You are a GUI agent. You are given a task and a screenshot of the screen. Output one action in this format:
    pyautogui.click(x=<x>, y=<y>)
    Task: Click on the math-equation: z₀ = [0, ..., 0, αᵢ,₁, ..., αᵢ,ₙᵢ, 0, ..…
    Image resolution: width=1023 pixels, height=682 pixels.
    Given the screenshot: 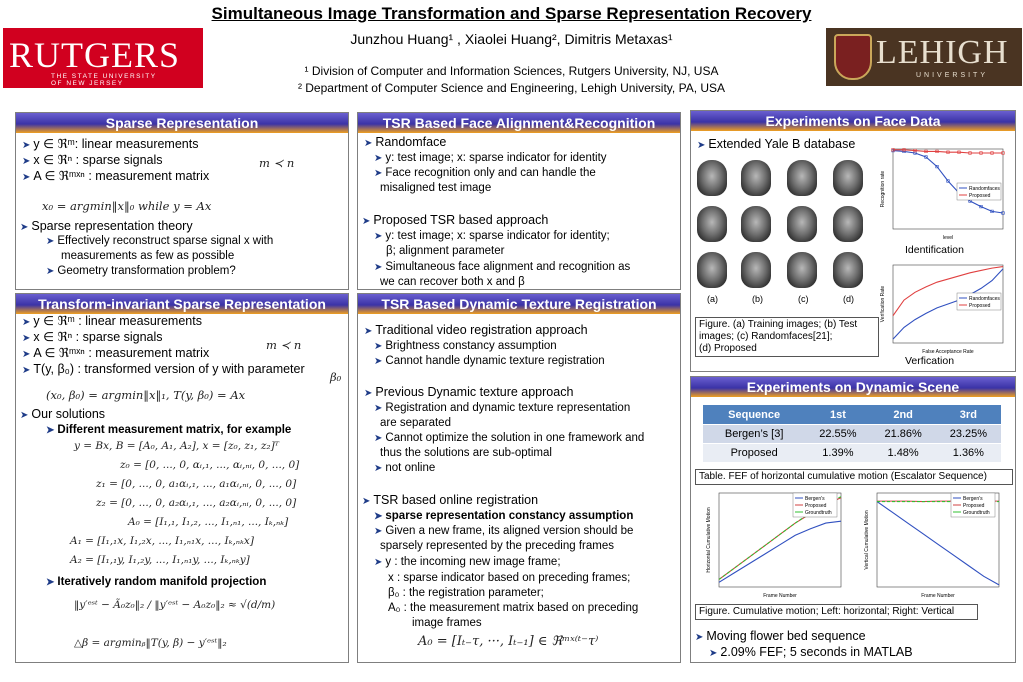 What is the action you would take?
    pyautogui.click(x=210, y=465)
    